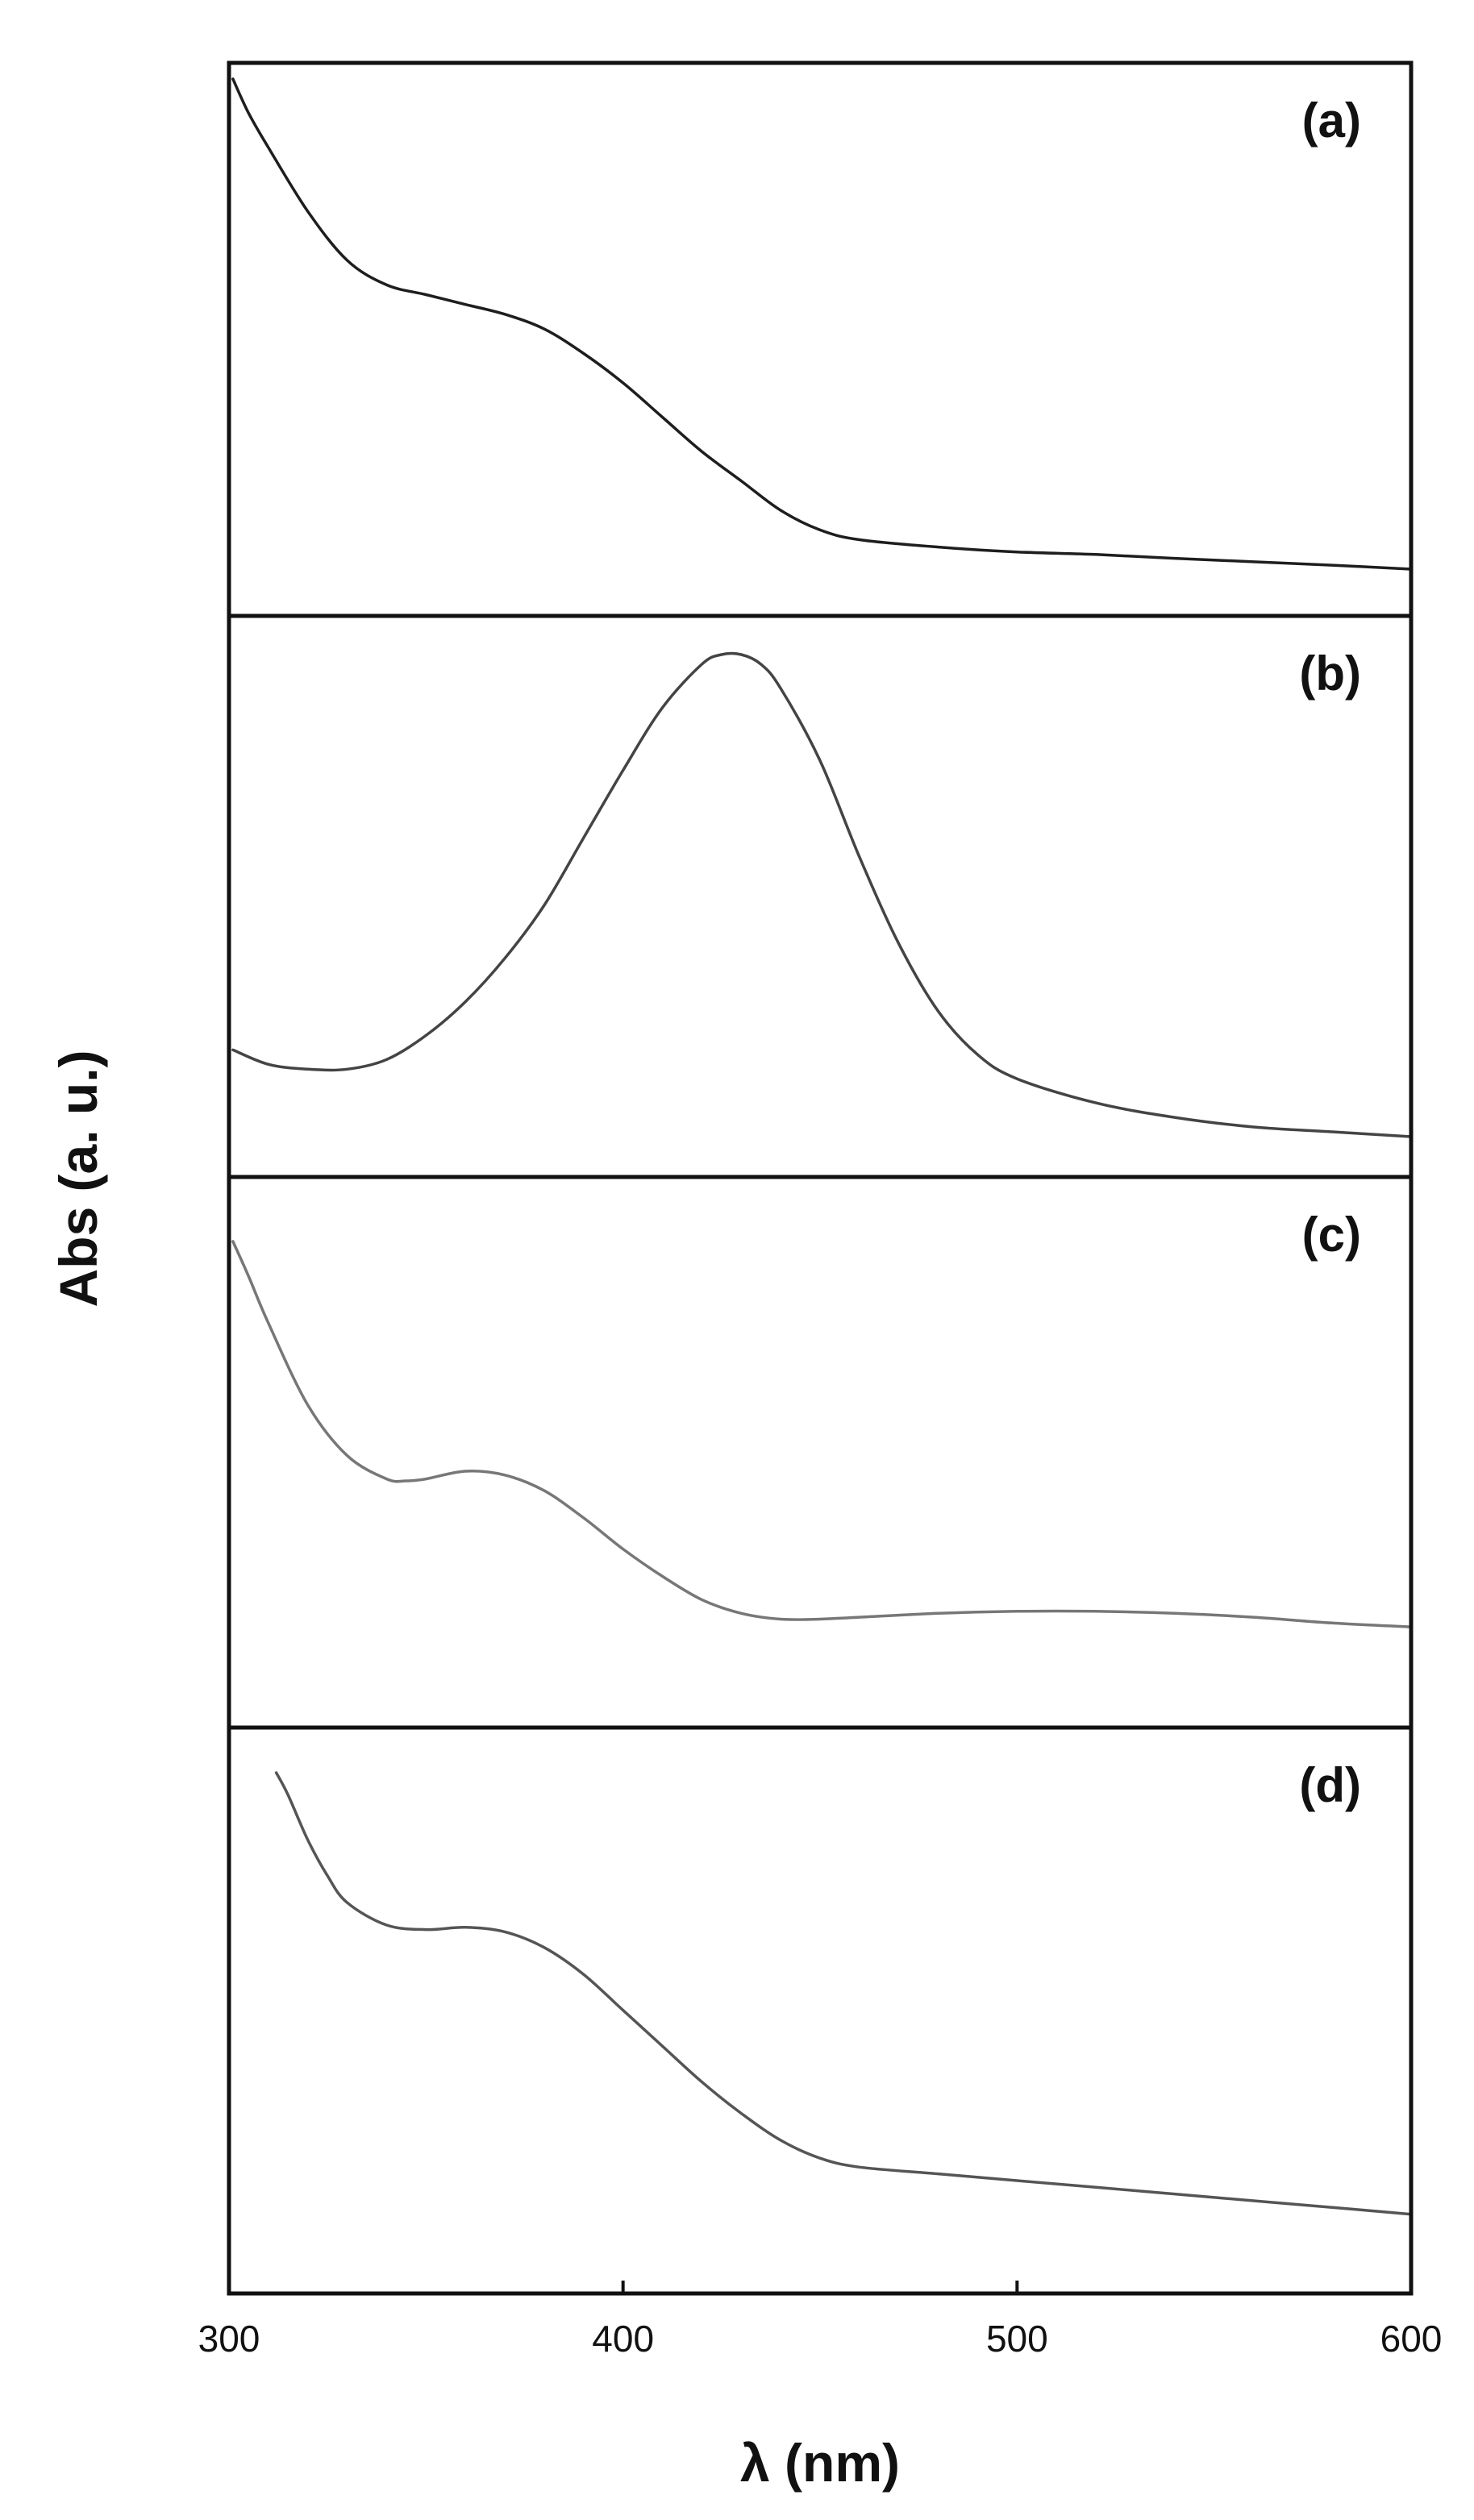 This screenshot has height=2520, width=1474. I want to click on y-axis-title: Abs (a. u.), so click(78, 1178).